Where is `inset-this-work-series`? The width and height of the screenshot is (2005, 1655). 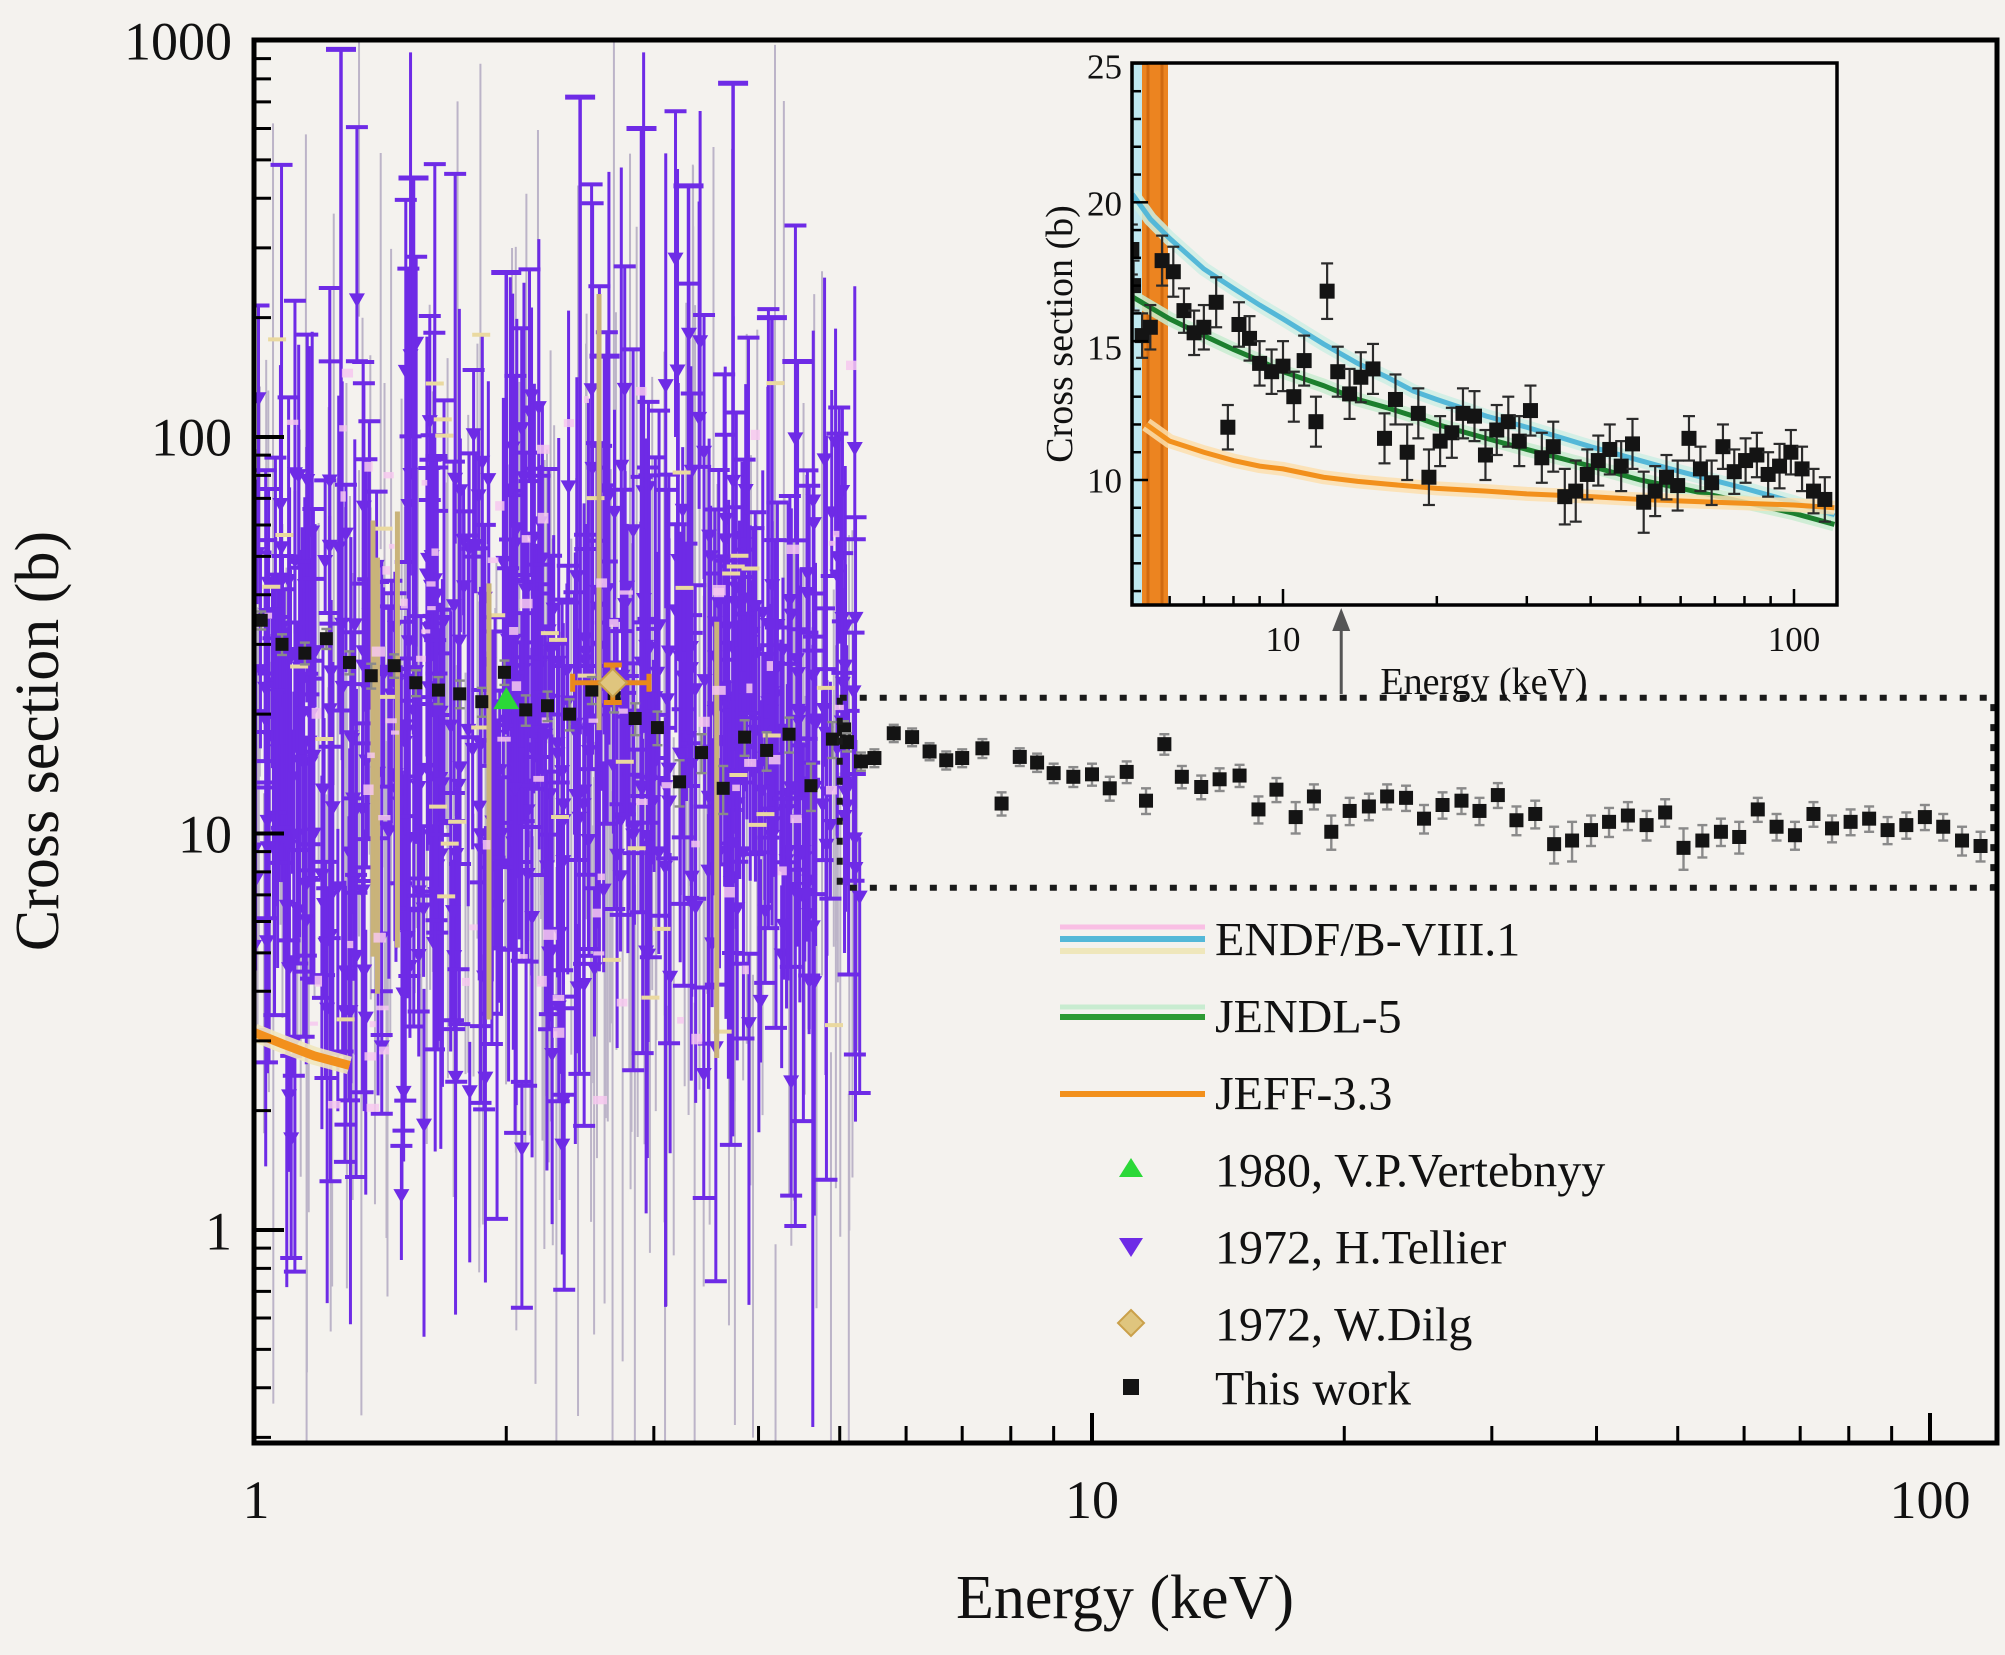 inset-this-work-series is located at coordinates (1482, 378).